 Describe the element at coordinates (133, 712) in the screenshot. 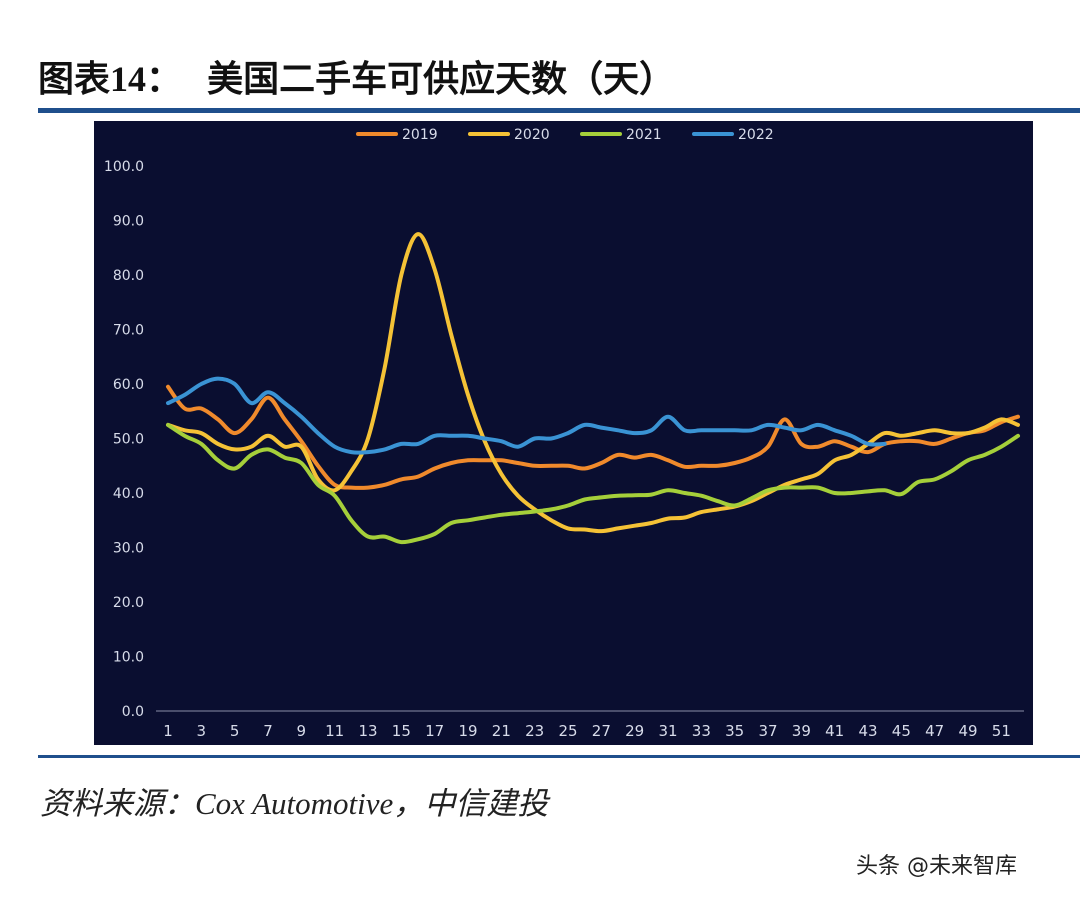

I see `y-tick-label: 0.0` at that location.